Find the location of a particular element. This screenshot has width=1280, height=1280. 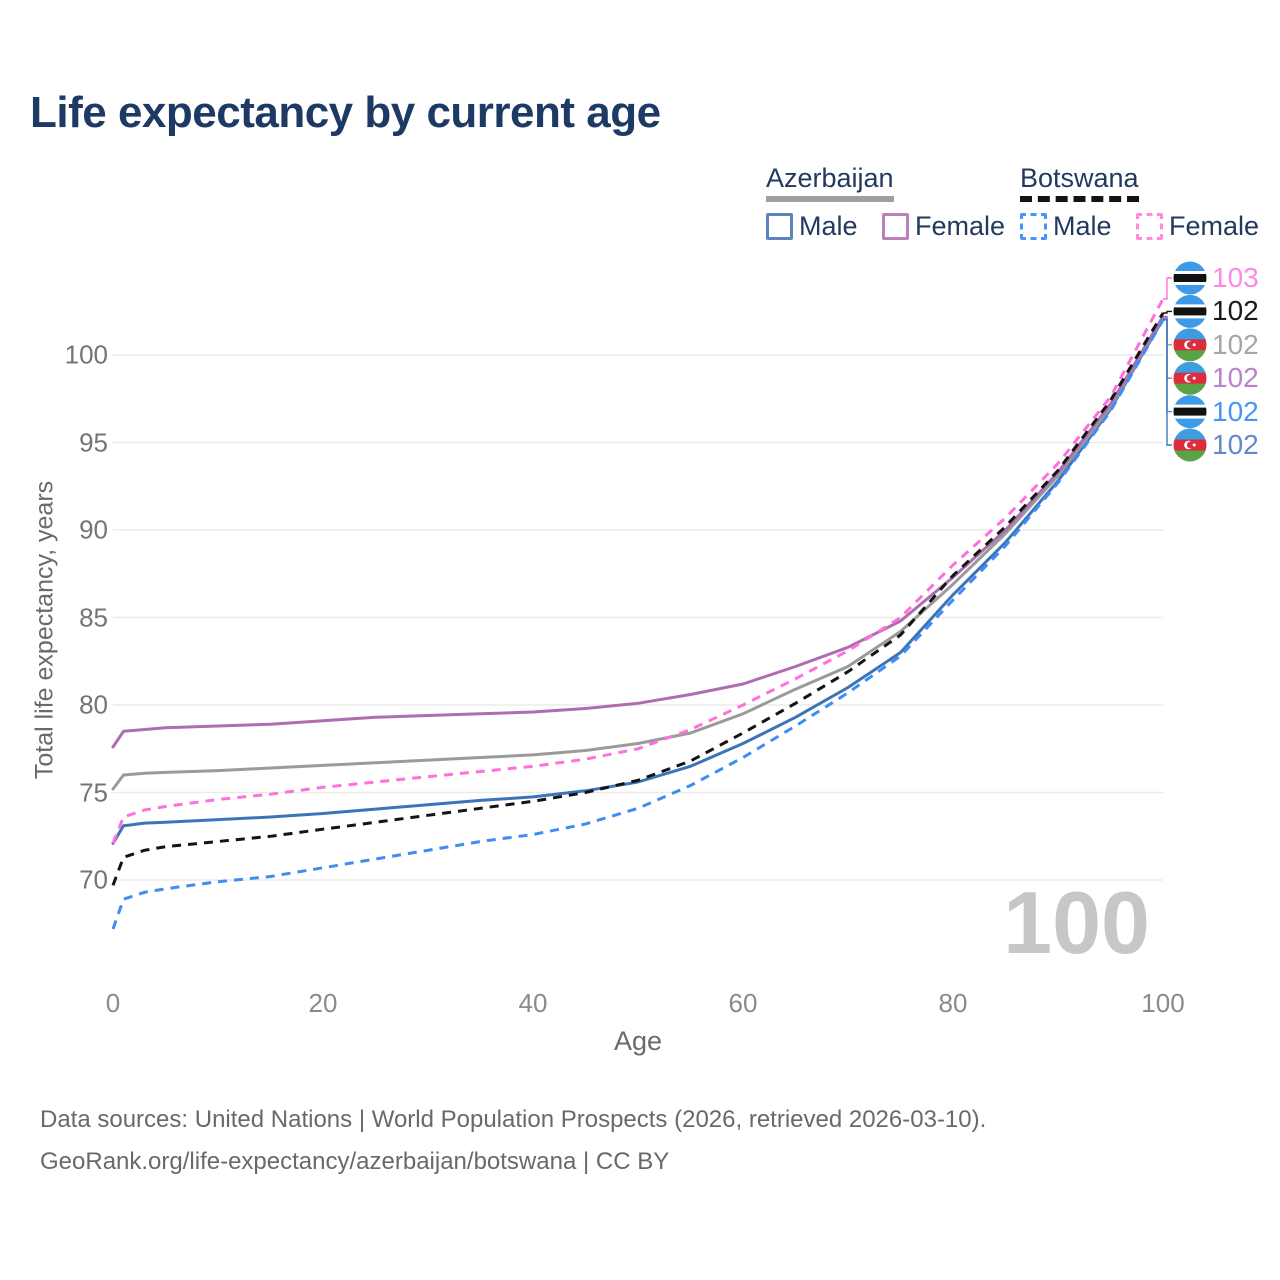

legend-item-botswana-female: Female is located at coordinates (1197, 226).